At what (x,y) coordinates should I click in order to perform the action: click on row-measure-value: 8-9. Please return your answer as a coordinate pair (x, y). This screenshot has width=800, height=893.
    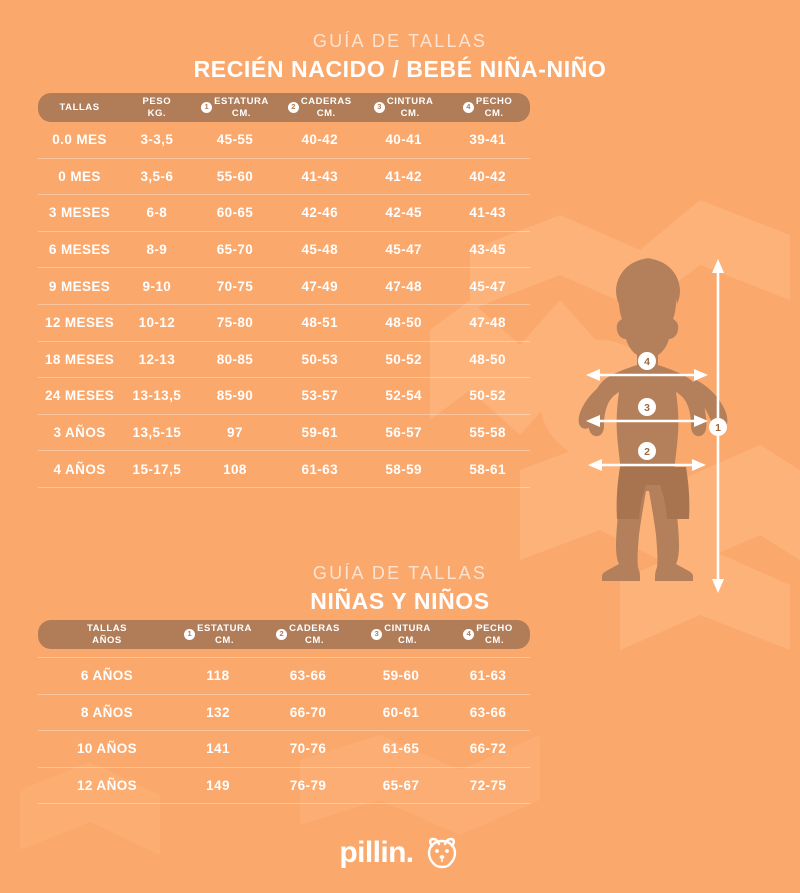
    Looking at the image, I should click on (157, 250).